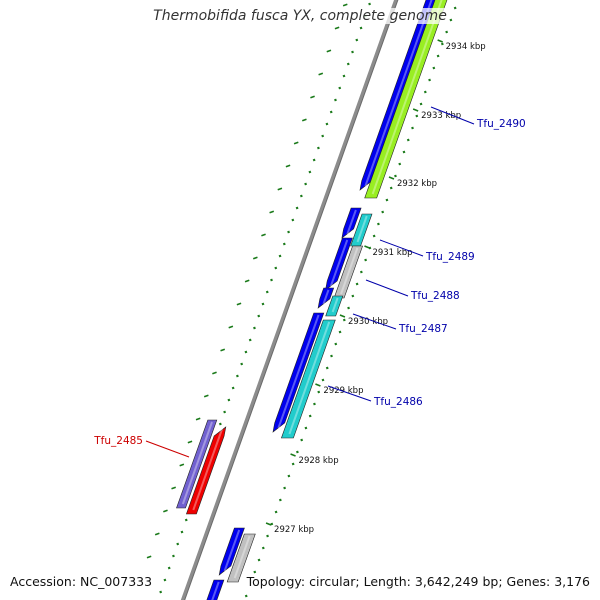 This screenshot has width=600, height=600. Describe the element at coordinates (466, 47) in the screenshot. I see `kbp-label: 2934 kbp` at that location.